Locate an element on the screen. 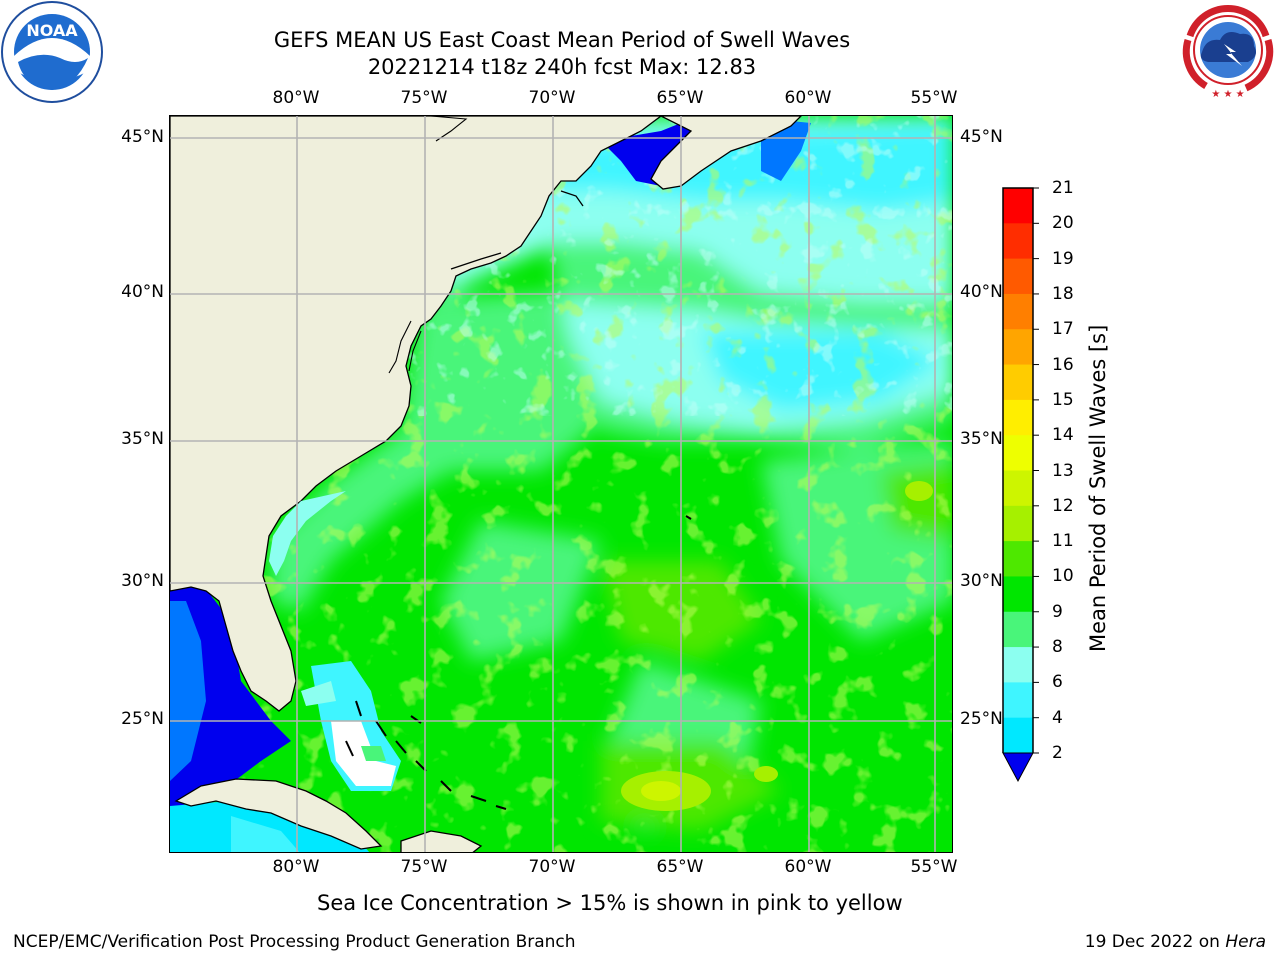 This screenshot has height=960, width=1280. lat-label-left-25n: 25°N is located at coordinates (142, 719).